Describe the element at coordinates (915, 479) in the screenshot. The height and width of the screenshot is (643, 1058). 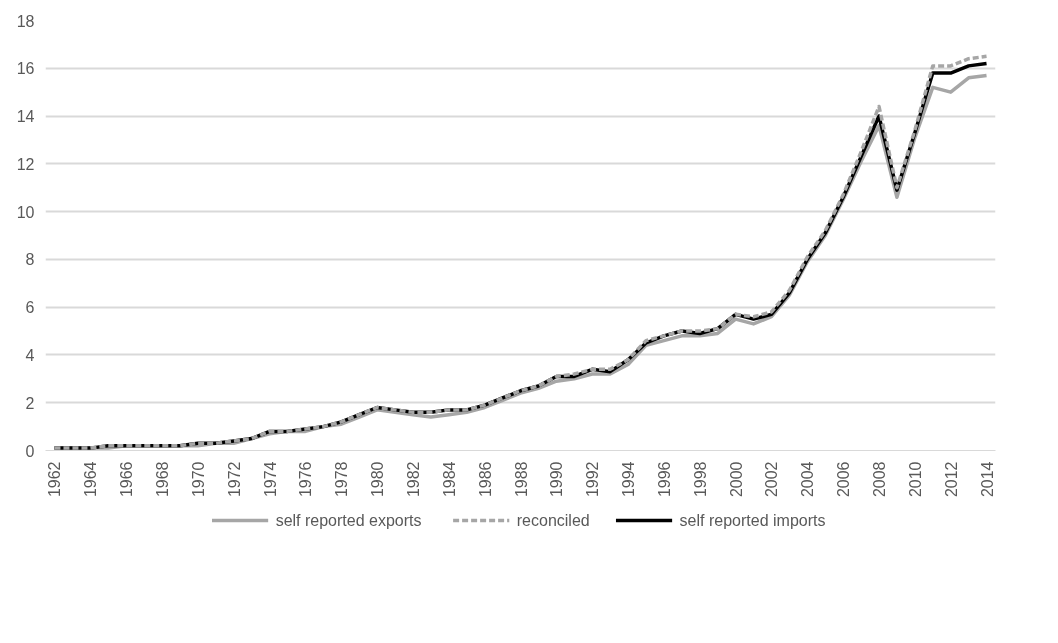
I see `x-tick-label: 2010` at that location.